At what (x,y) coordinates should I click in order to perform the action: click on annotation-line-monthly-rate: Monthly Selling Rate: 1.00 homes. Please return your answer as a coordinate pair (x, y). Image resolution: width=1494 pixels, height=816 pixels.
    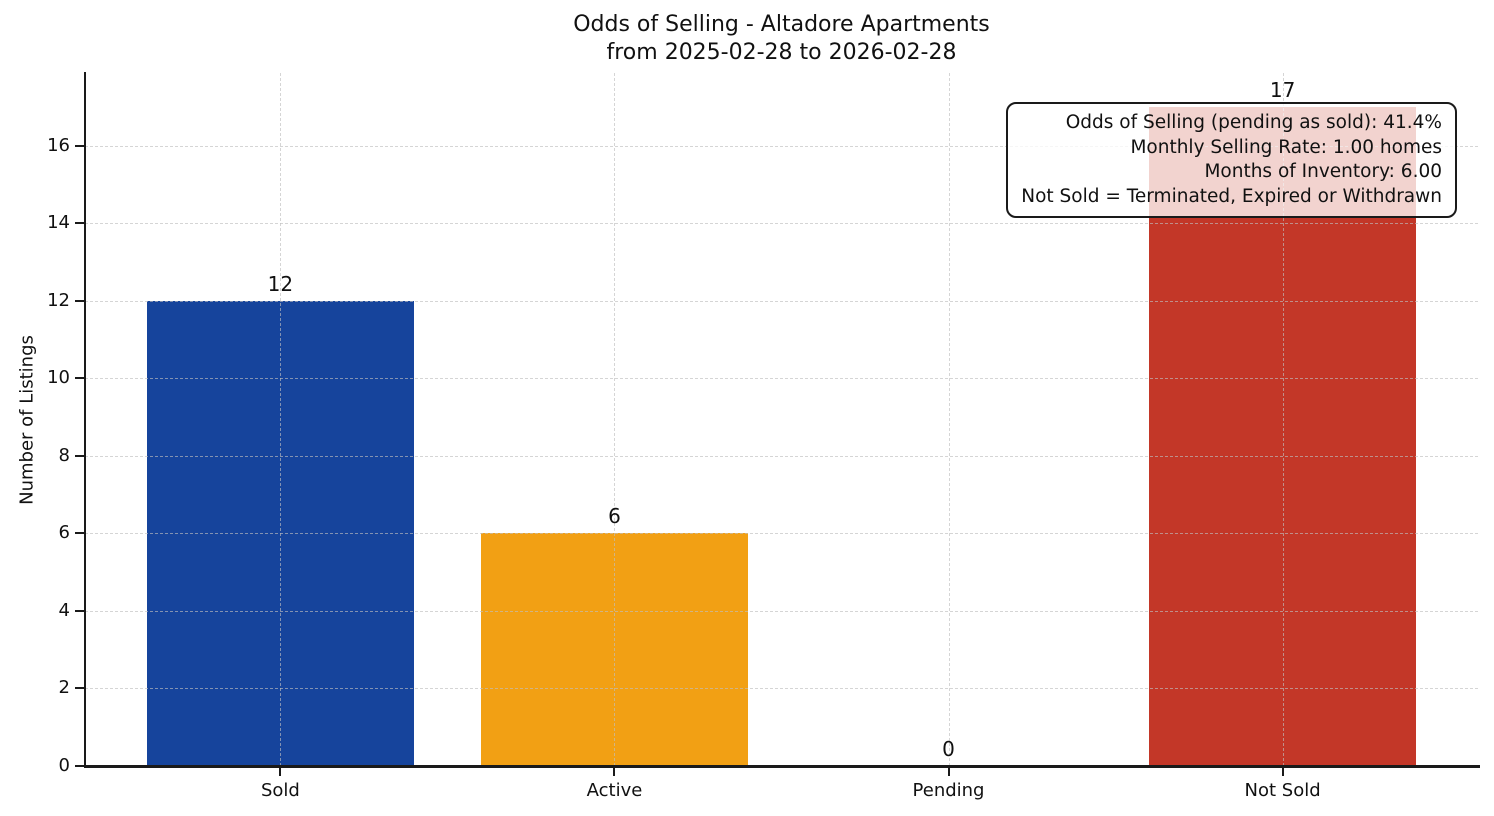
    Looking at the image, I should click on (1286, 147).